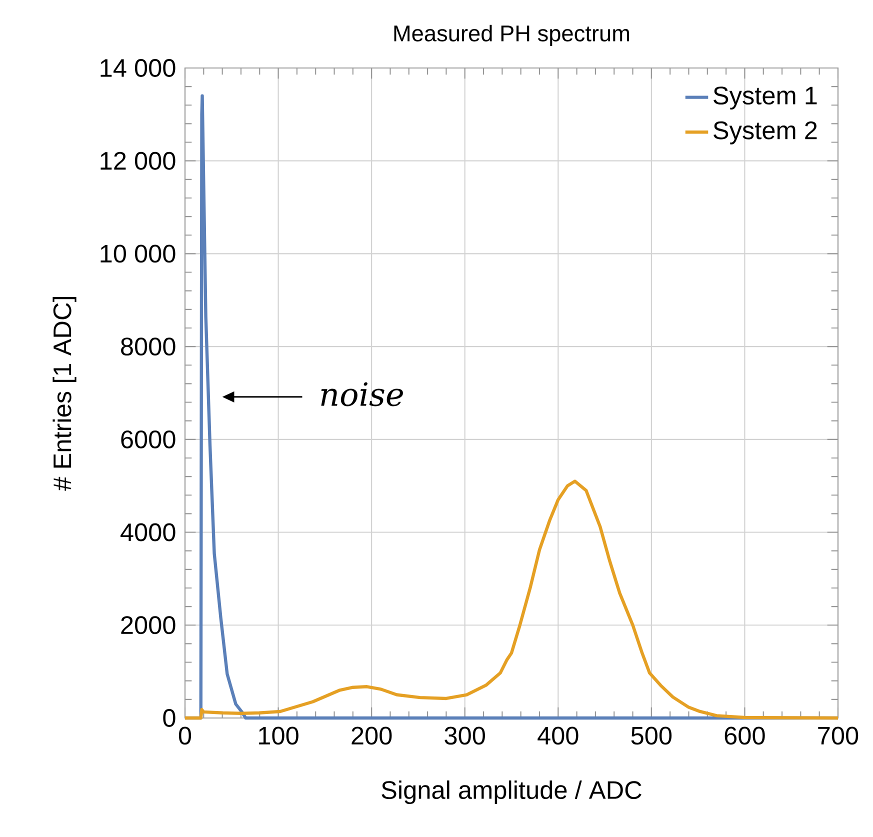 The image size is (873, 837). I want to click on y-tick-label: 0, so click(169, 718).